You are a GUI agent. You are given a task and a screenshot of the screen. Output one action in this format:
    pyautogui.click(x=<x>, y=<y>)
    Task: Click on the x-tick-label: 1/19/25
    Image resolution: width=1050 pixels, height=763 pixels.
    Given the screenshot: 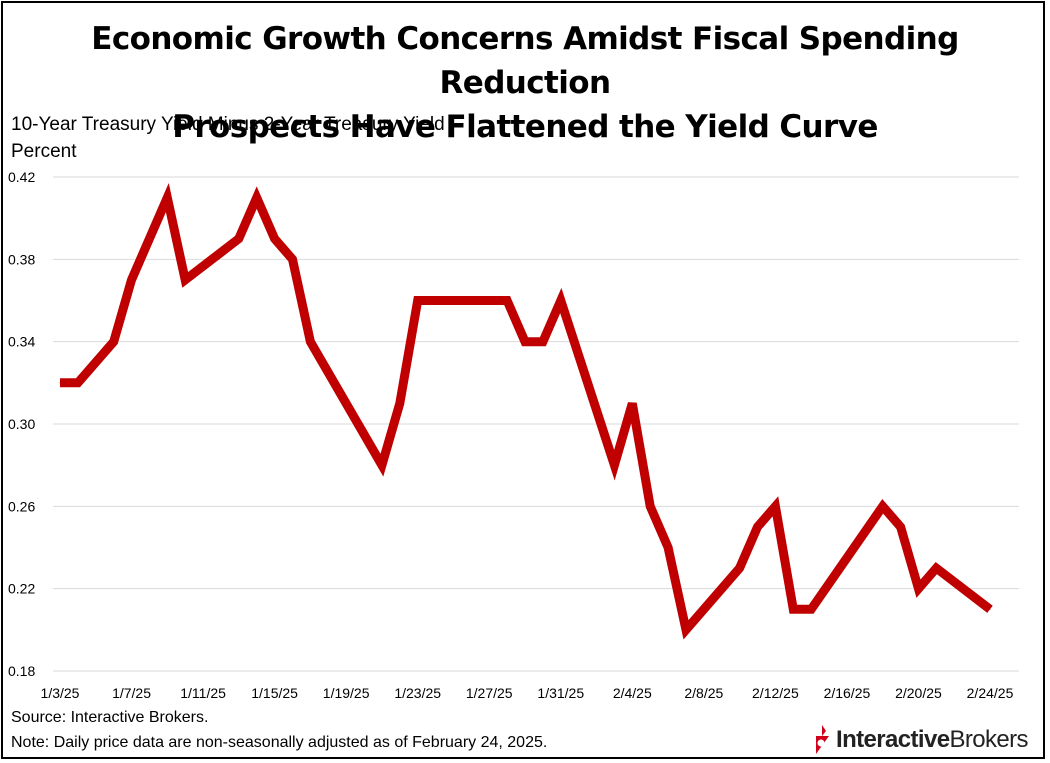 What is the action you would take?
    pyautogui.click(x=346, y=693)
    